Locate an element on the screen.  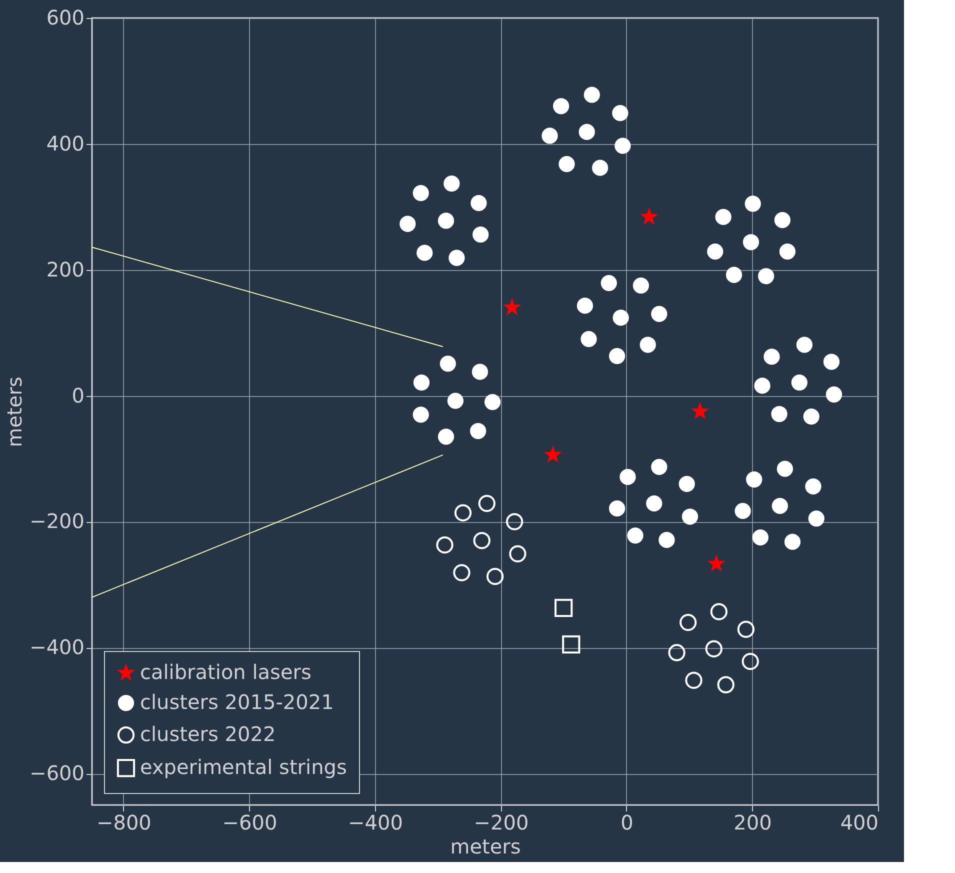
x-axis-title: meters is located at coordinates (485, 846).